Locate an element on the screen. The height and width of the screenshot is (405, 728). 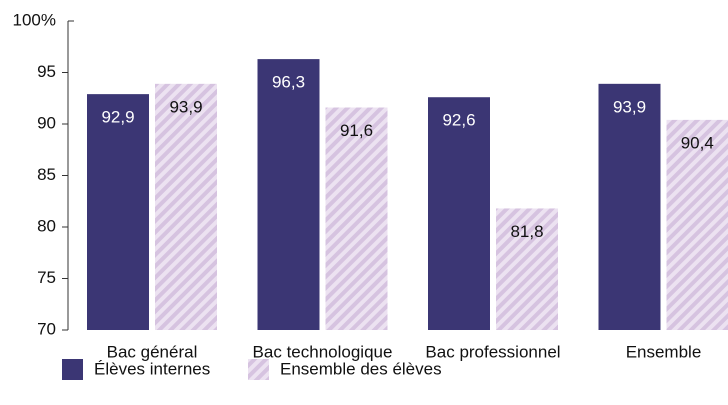
x-tick-label: Ensemble is located at coordinates (664, 351).